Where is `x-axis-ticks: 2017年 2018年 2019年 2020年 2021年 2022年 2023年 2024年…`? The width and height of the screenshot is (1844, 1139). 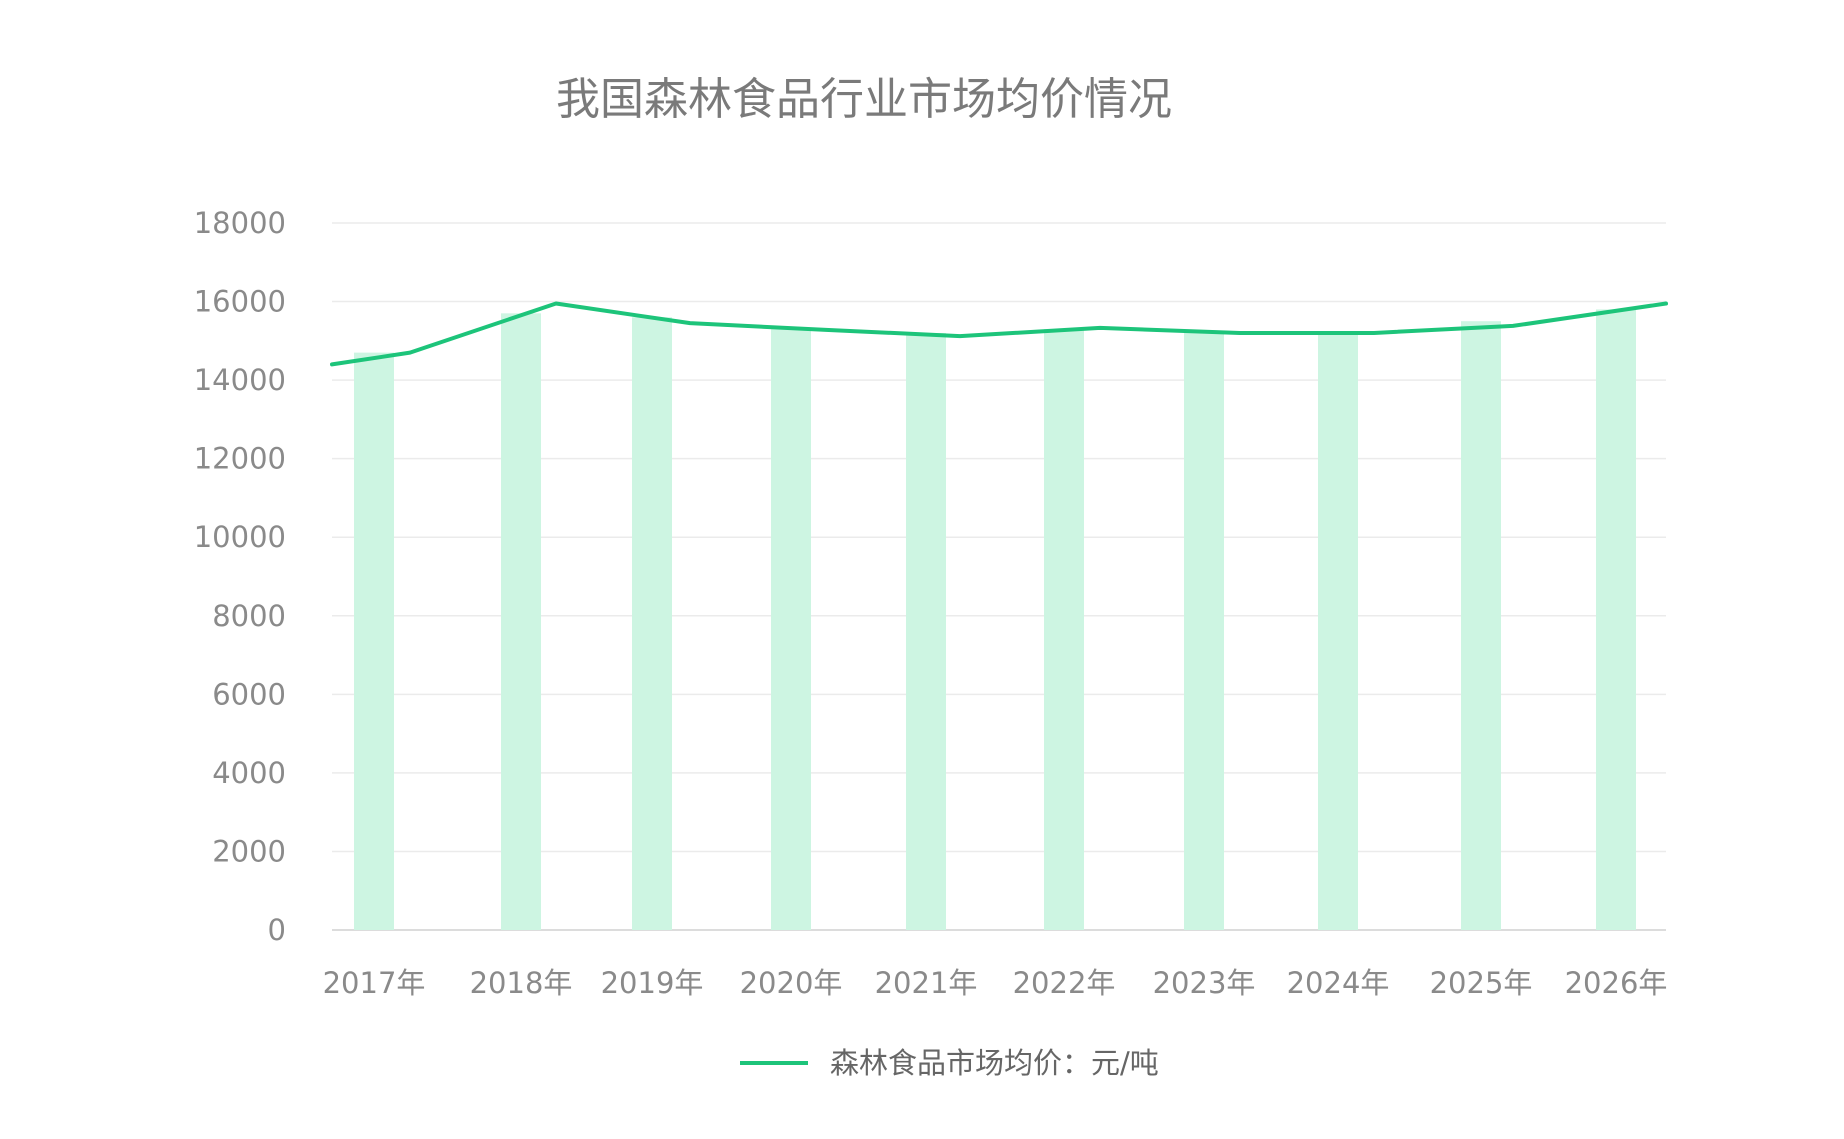
x-axis-ticks: 2017年 2018年 2019年 2020年 2021年 2022年 2023年 2024年… is located at coordinates (995, 983).